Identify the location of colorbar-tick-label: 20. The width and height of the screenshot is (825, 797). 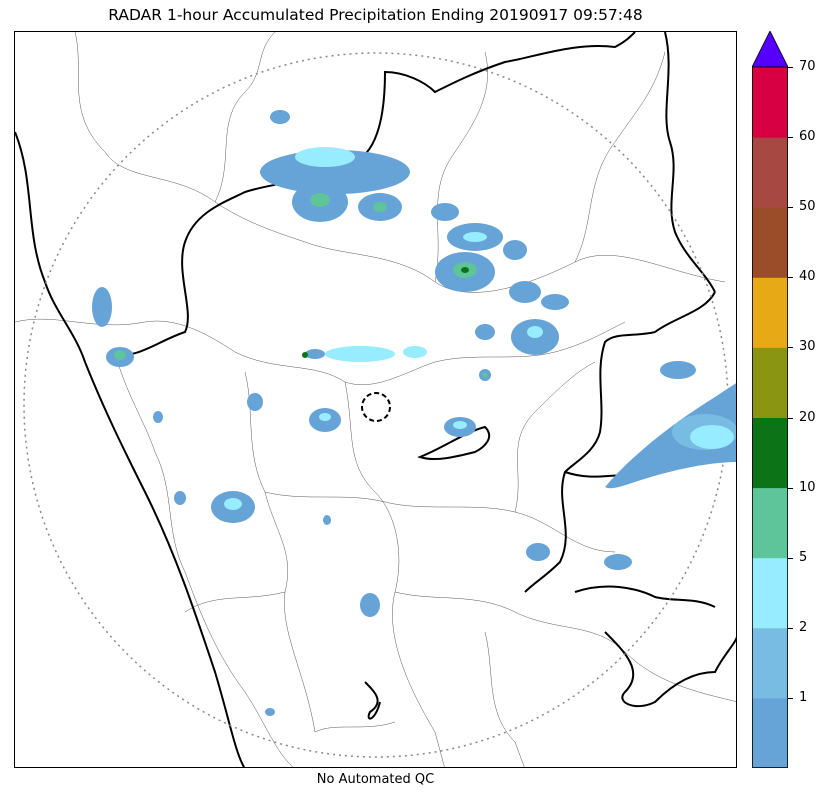
(807, 417).